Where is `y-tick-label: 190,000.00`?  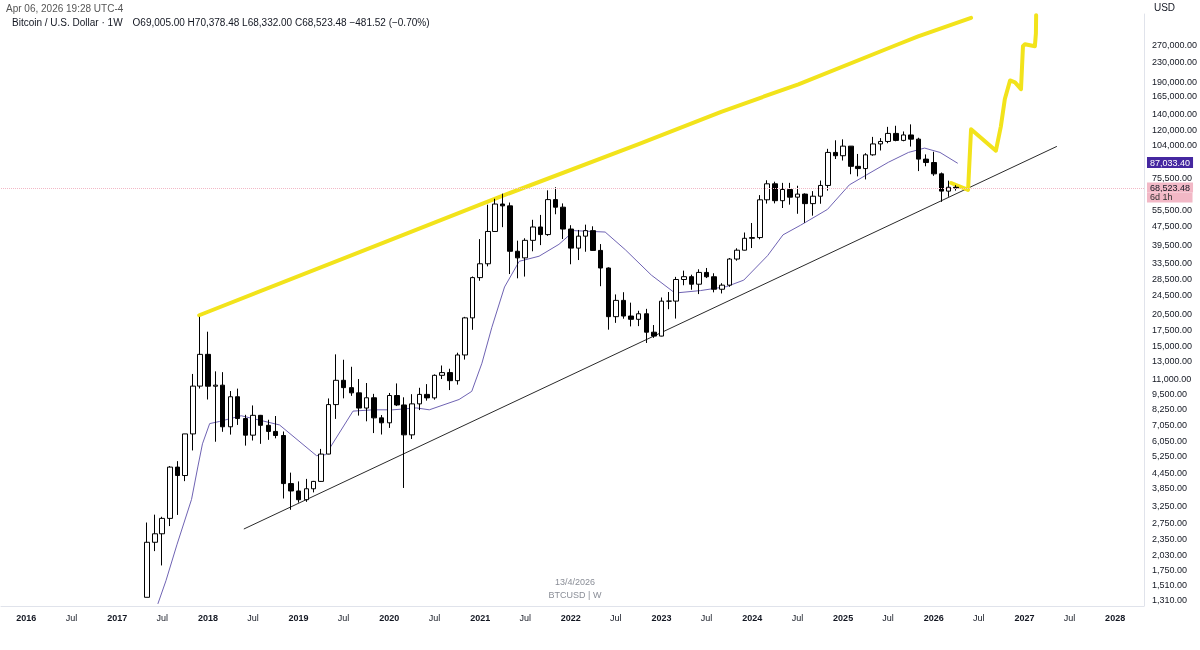
y-tick-label: 190,000.00 is located at coordinates (1174, 81).